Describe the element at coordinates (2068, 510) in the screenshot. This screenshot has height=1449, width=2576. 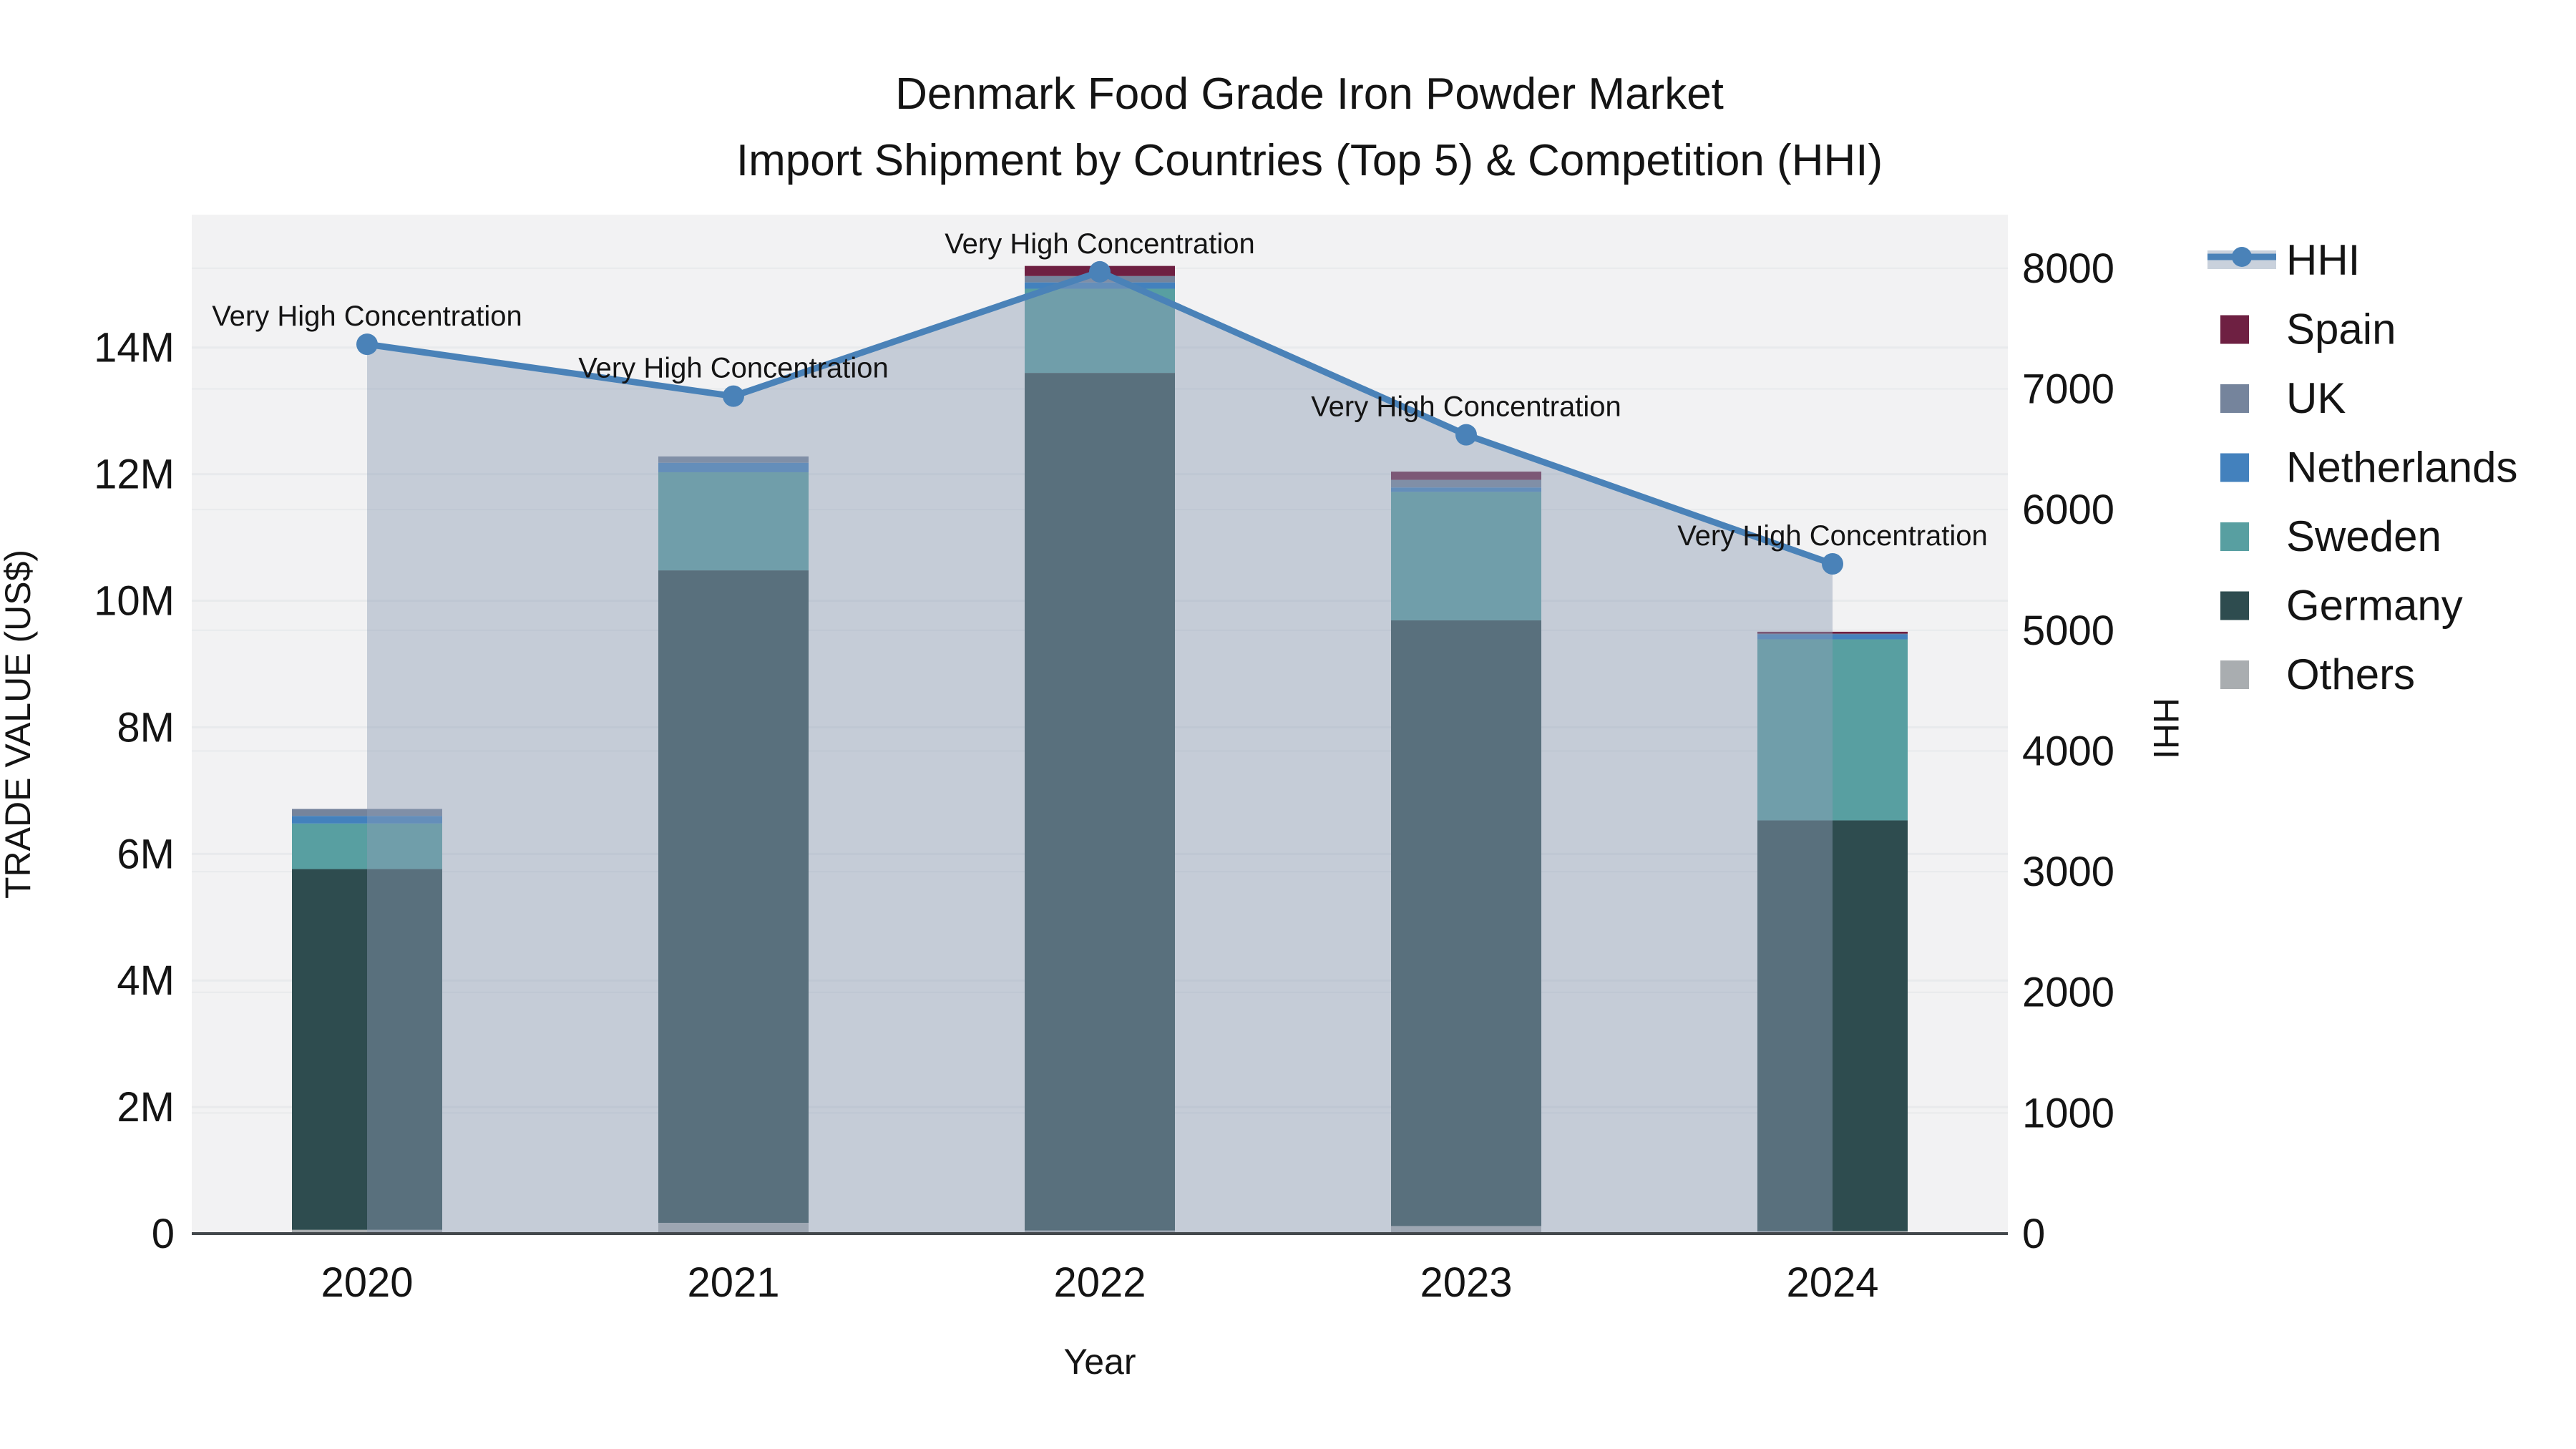
I see `y-tick-right-6000: 6000` at that location.